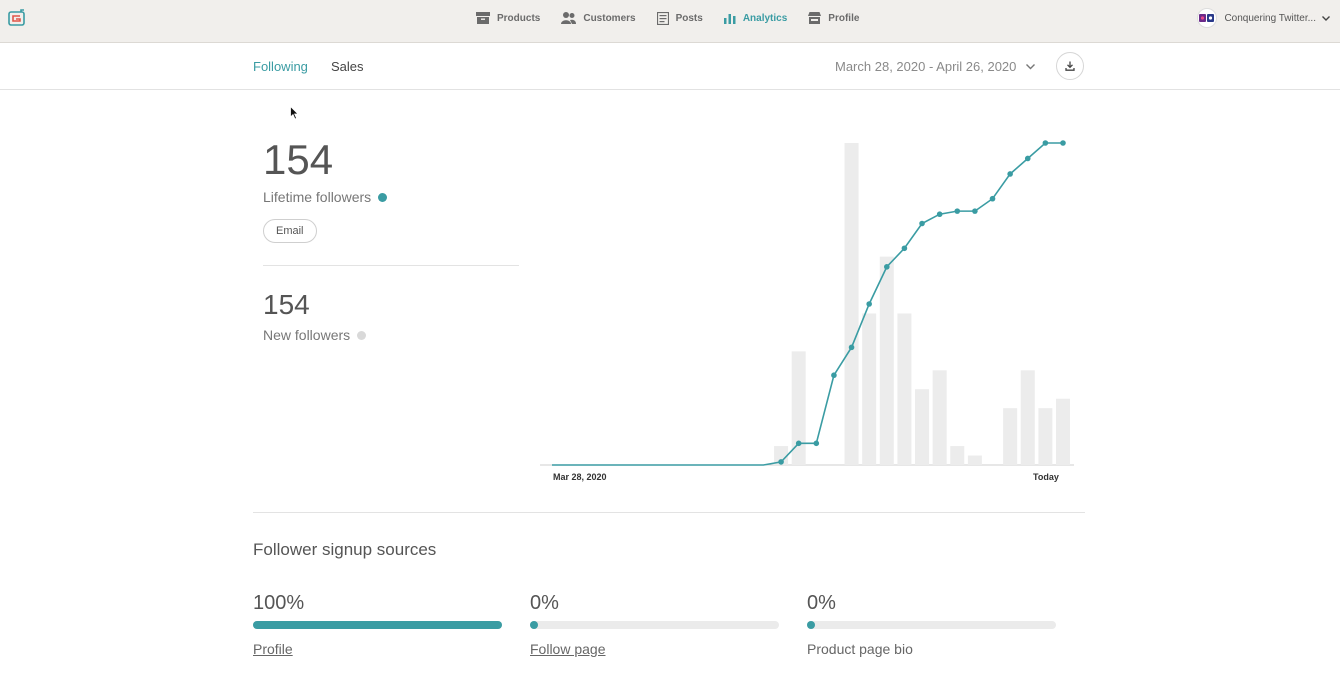 Image resolution: width=1340 pixels, height=698 pixels. What do you see at coordinates (519, 18) in the screenshot?
I see `nav-products-label: Products` at bounding box center [519, 18].